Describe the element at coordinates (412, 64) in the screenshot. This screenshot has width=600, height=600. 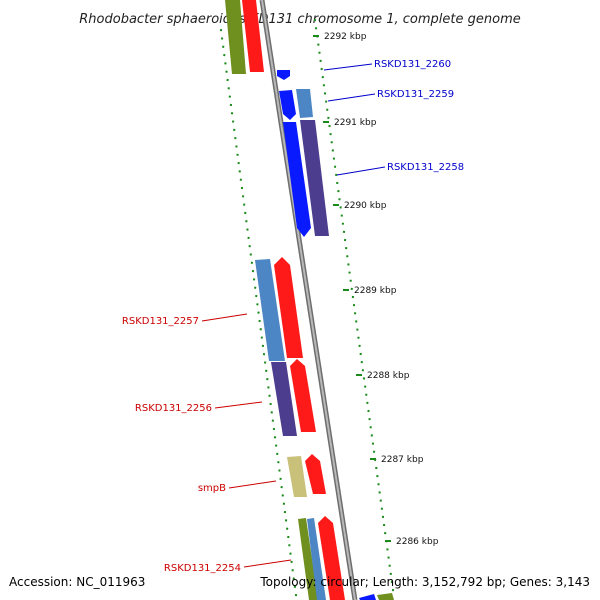
I see `gene-label: RSKD131_2260` at that location.